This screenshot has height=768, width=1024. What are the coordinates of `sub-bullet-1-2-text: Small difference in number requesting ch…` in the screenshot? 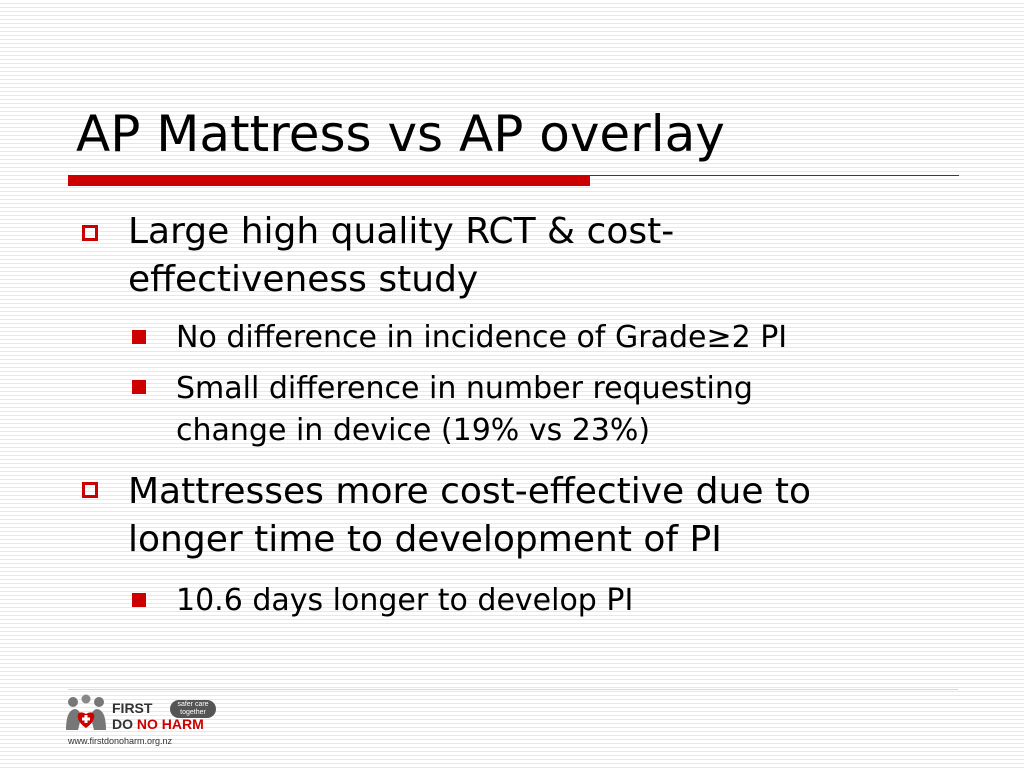 It's located at (571, 410).